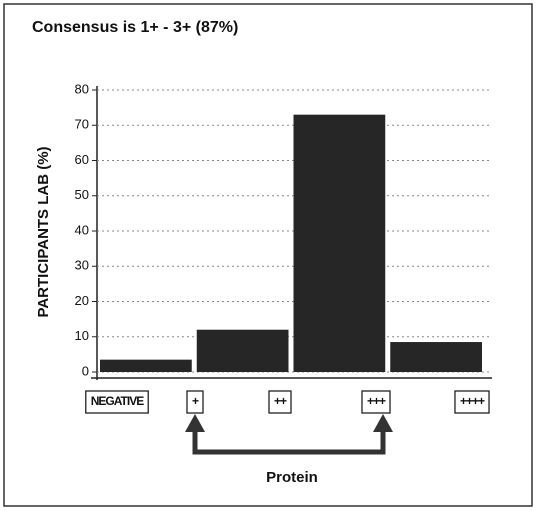 The image size is (537, 511). What do you see at coordinates (82, 265) in the screenshot?
I see `y-tick-label: 30` at bounding box center [82, 265].